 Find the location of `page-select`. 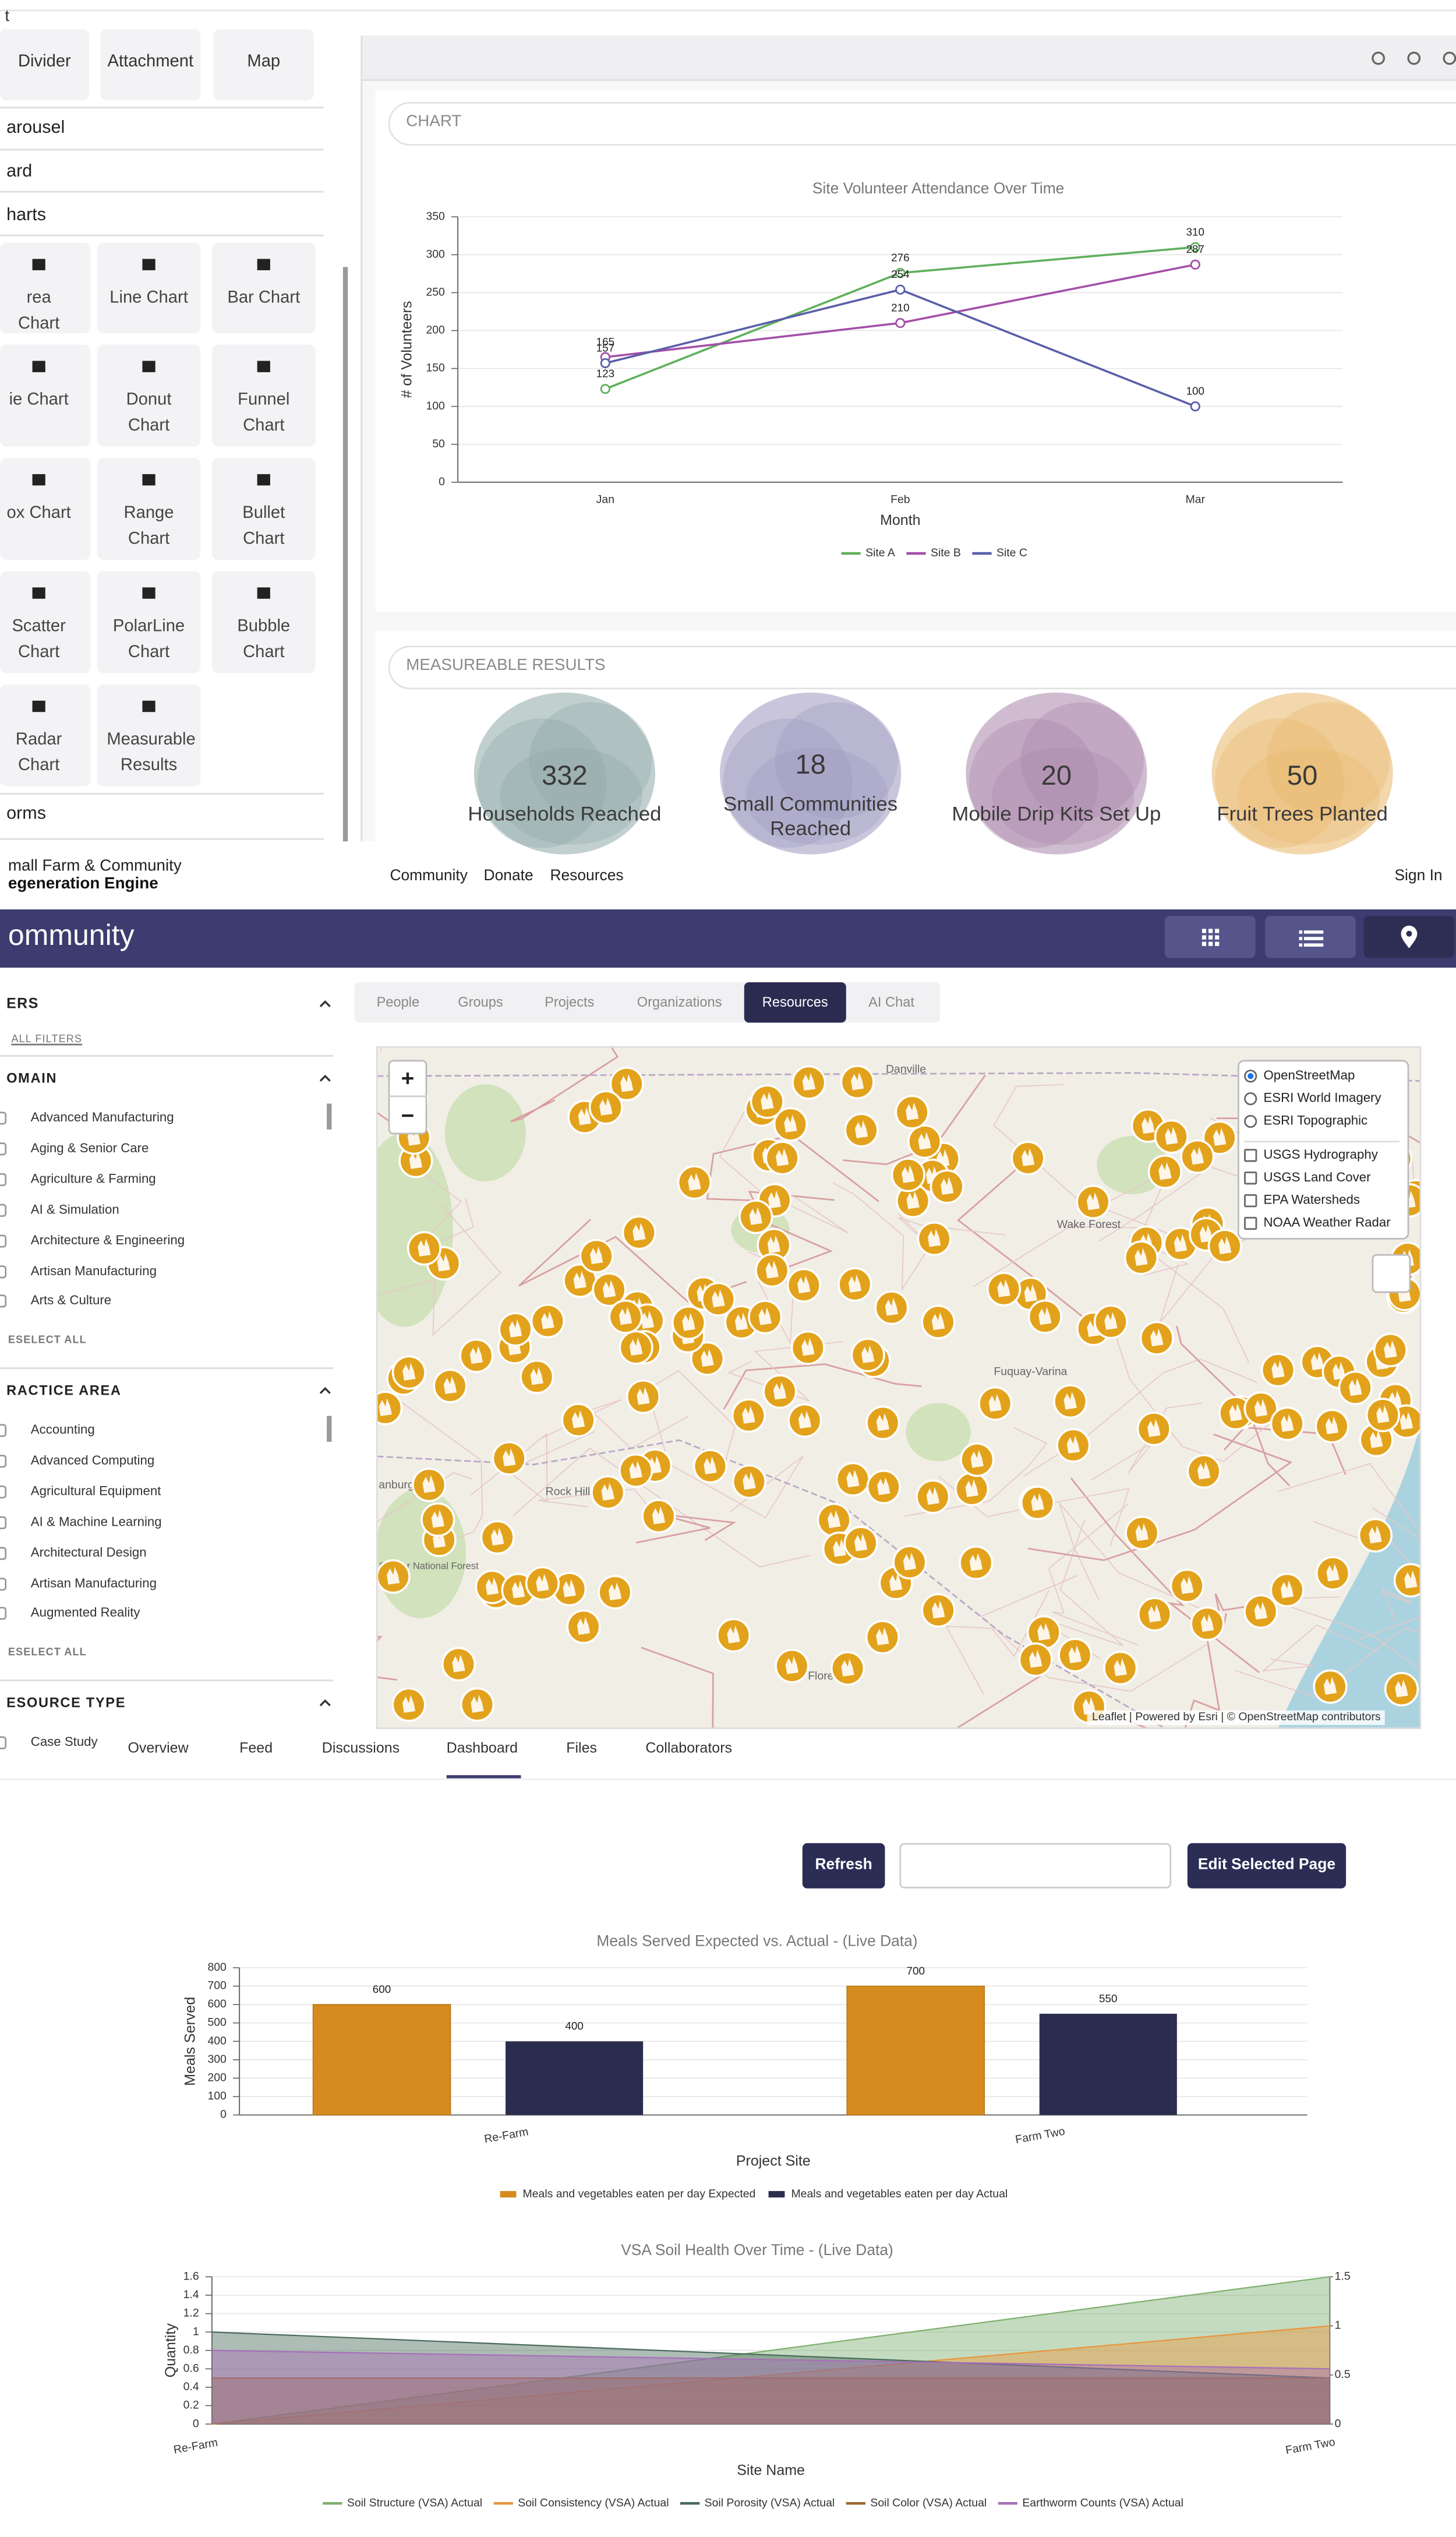

page-select is located at coordinates (1035, 1866).